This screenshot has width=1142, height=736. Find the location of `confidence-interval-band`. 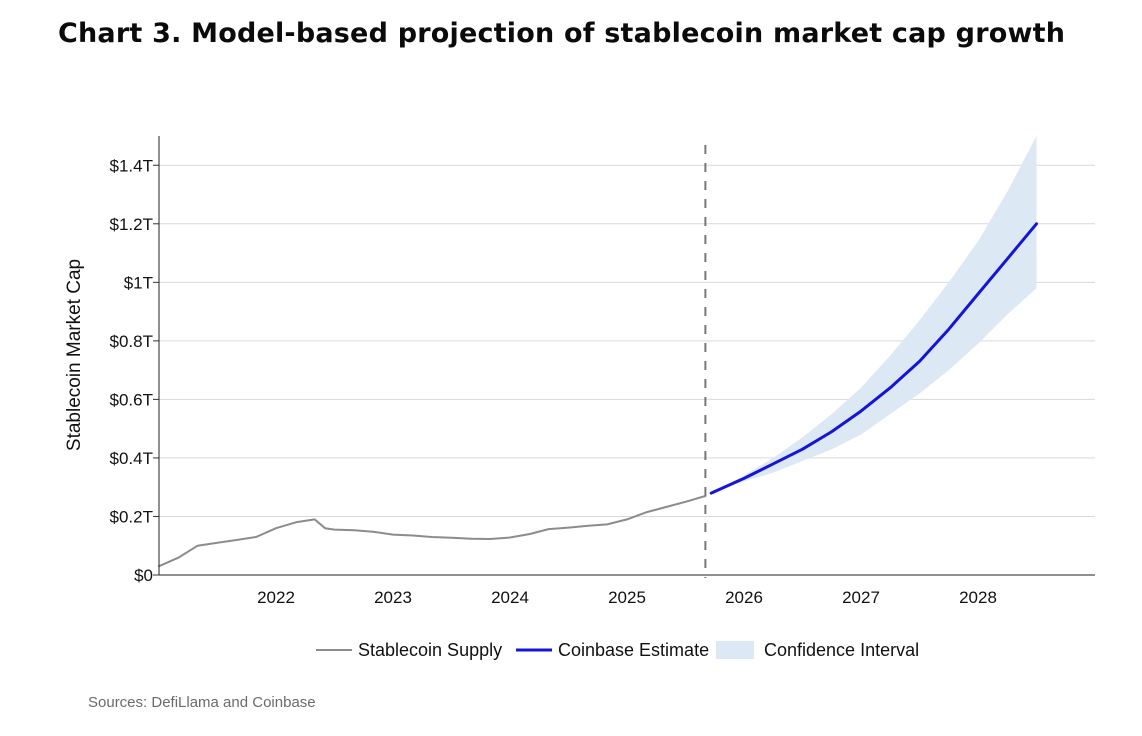

confidence-interval-band is located at coordinates (874, 315).